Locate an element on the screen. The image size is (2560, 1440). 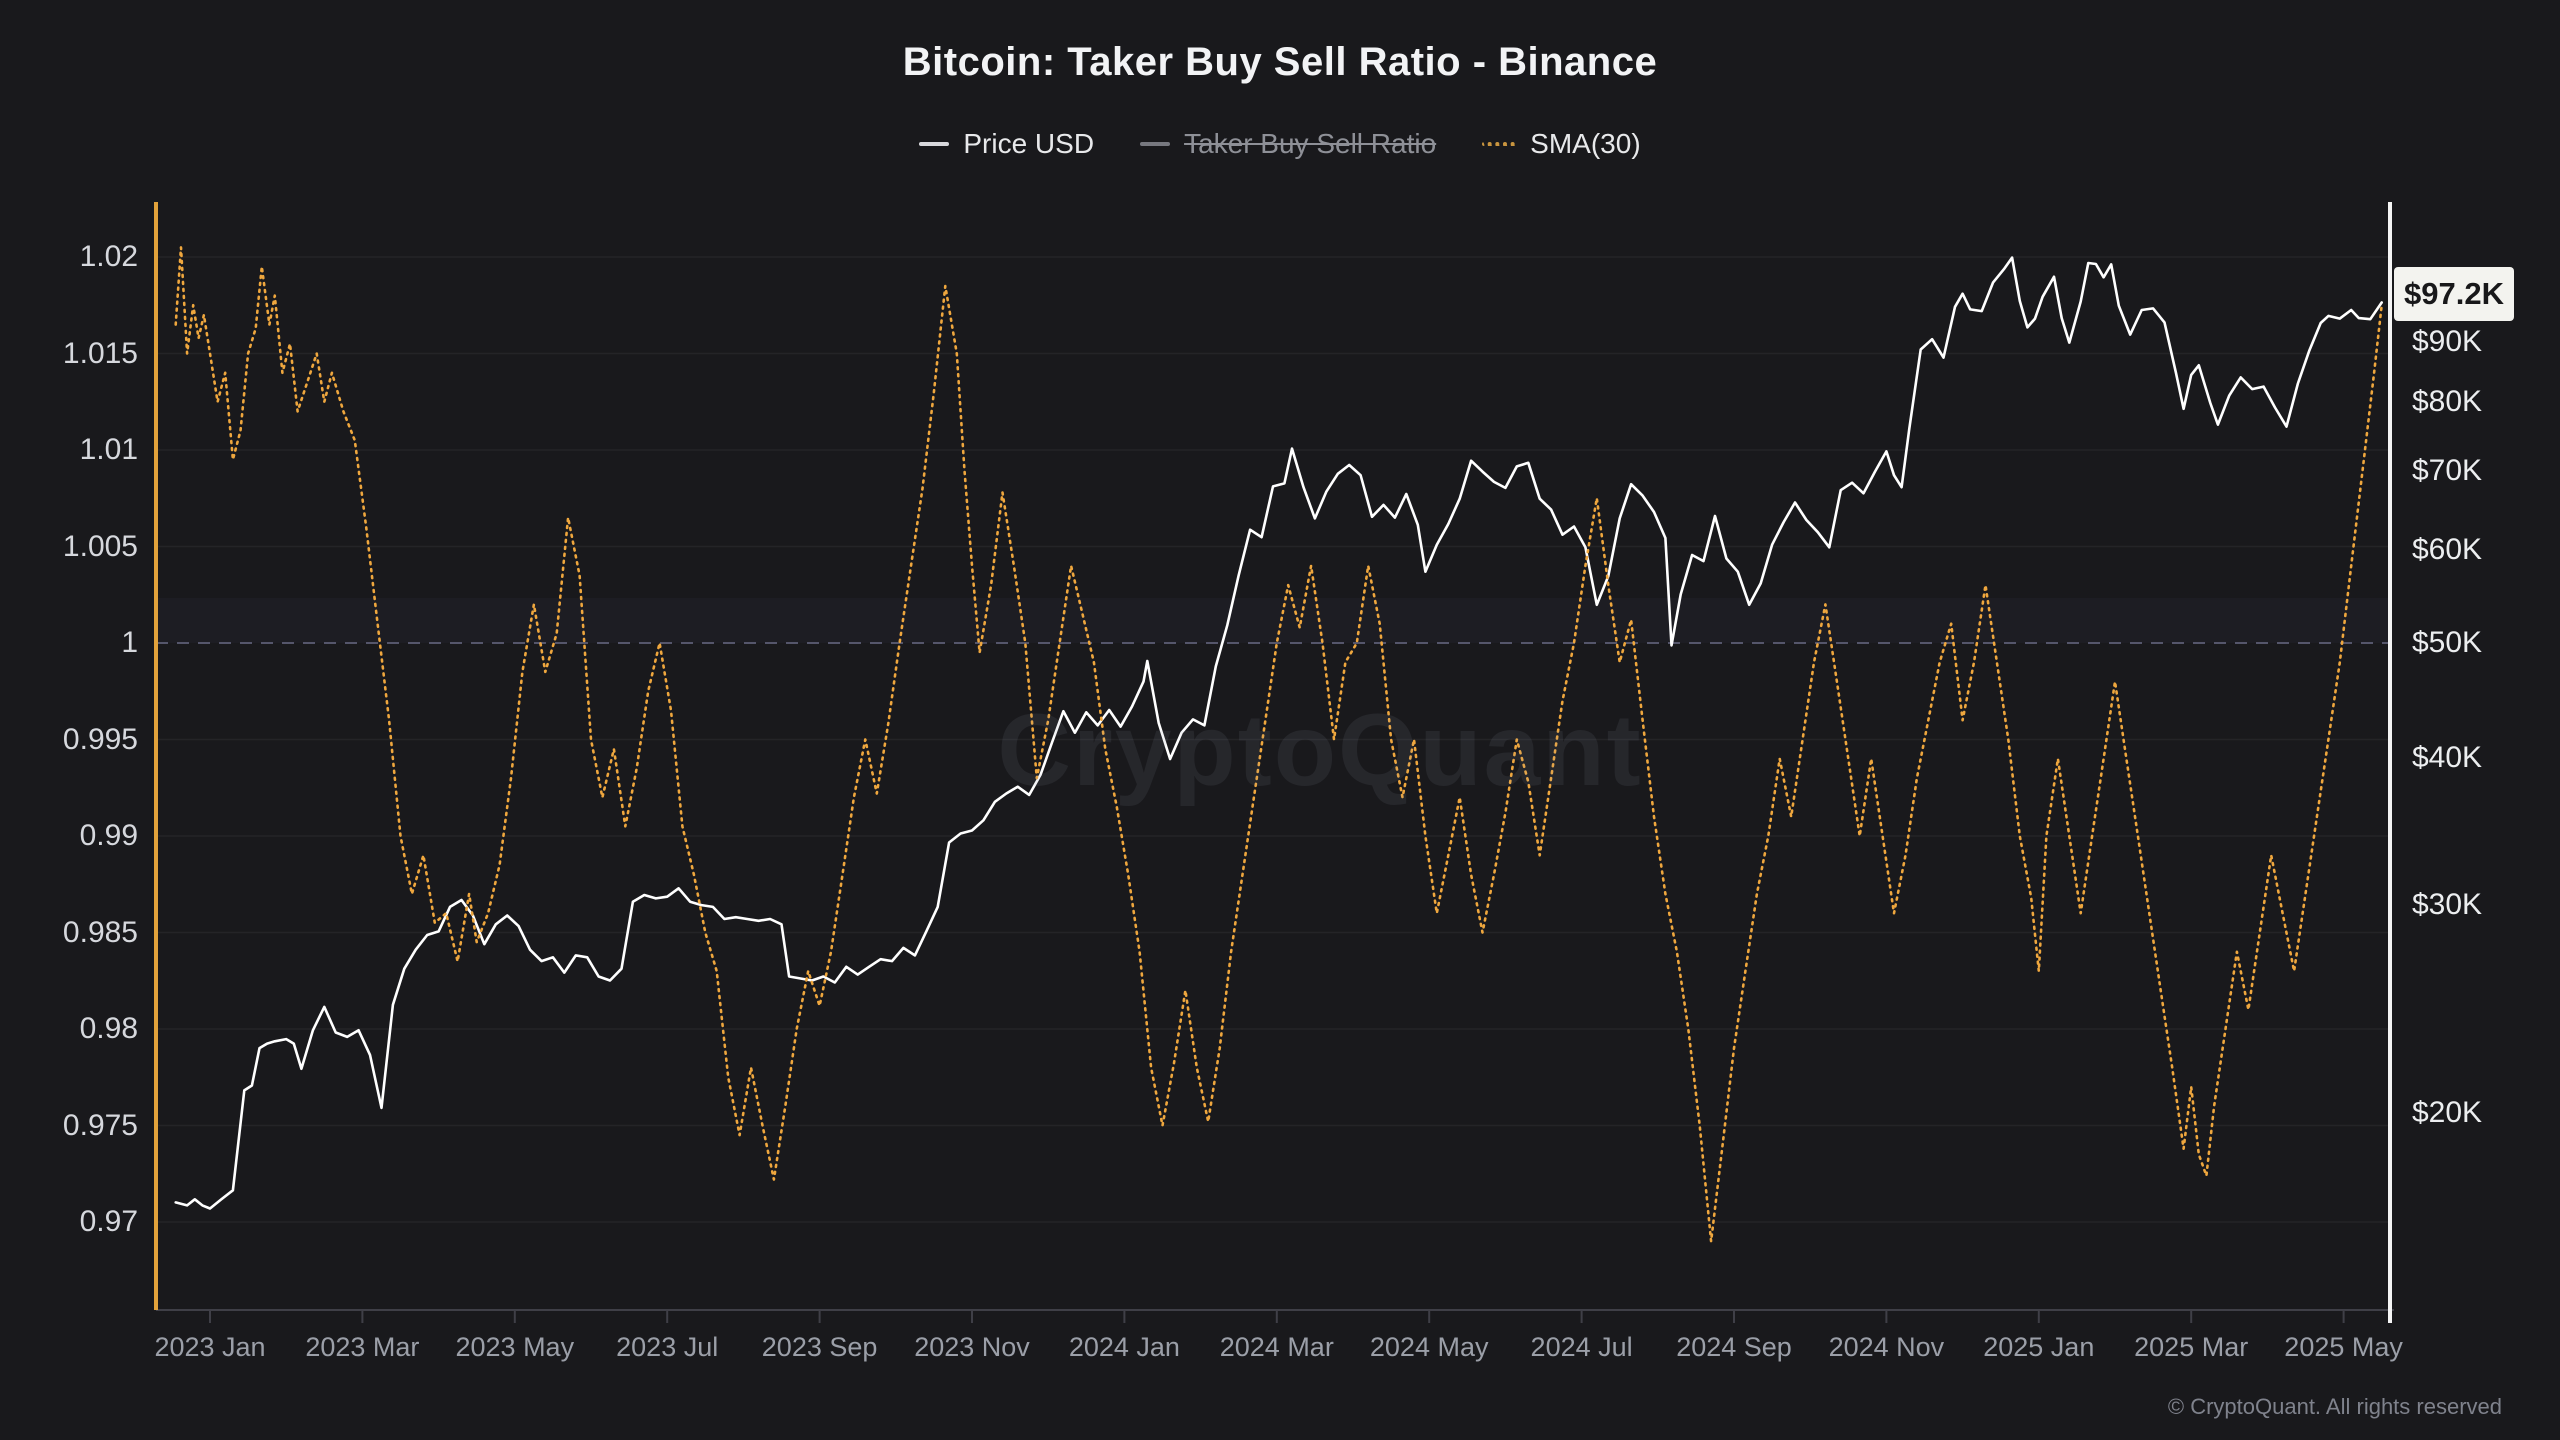
axis-tick-label: 2025 Jan is located at coordinates (2039, 1347).